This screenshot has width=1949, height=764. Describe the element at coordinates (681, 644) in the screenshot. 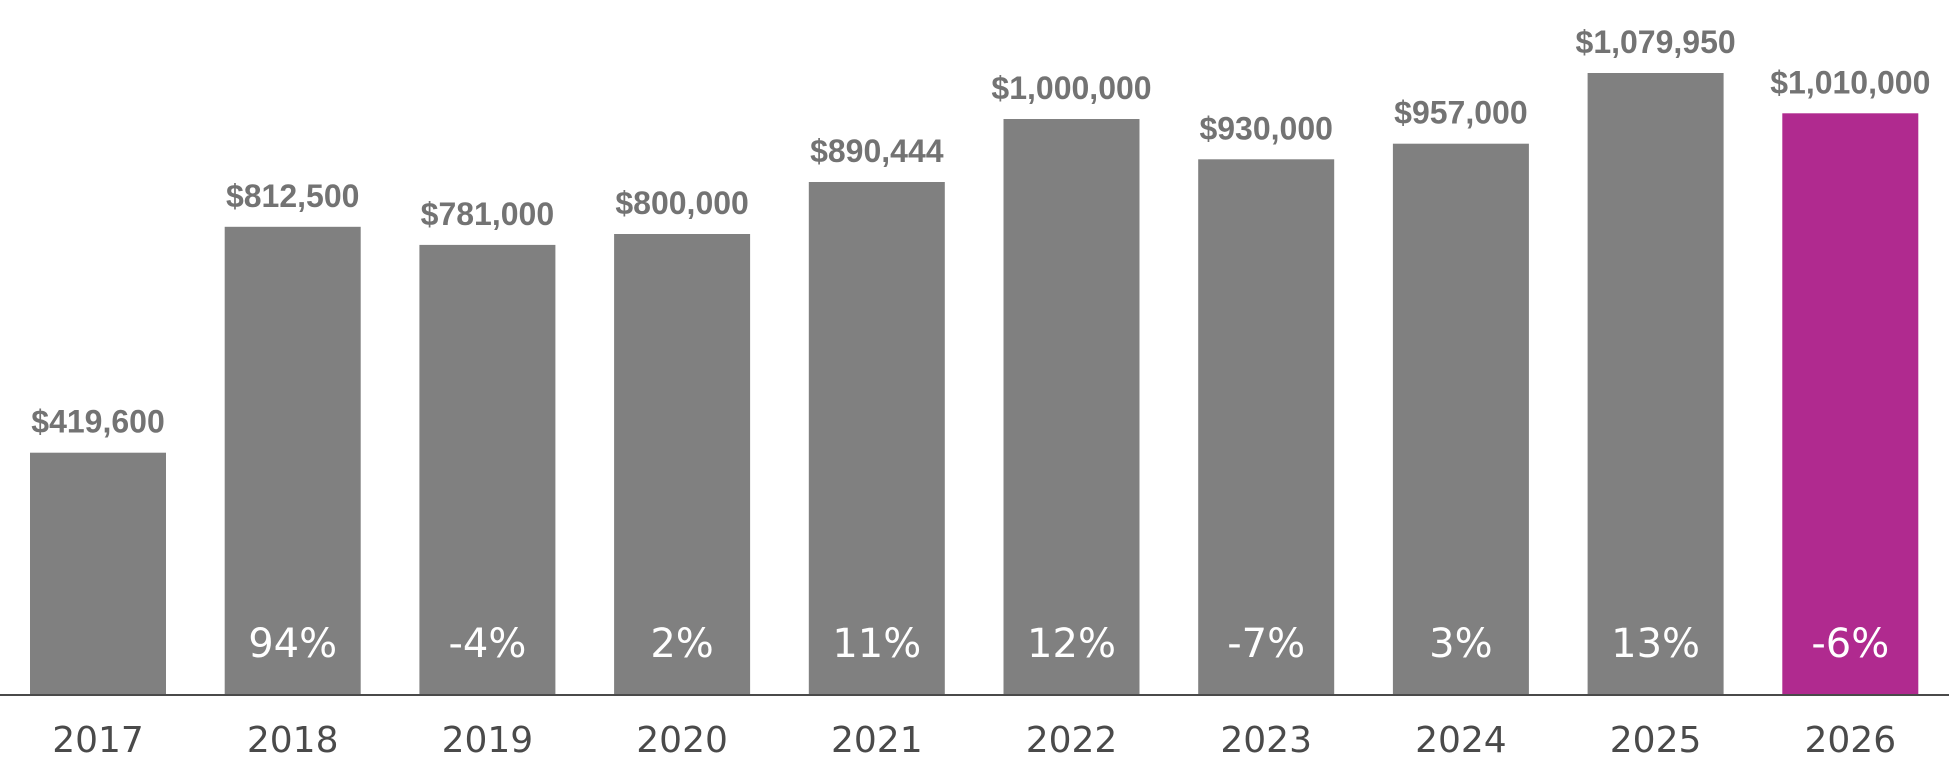

I see `change-label-2020: 2%` at that location.